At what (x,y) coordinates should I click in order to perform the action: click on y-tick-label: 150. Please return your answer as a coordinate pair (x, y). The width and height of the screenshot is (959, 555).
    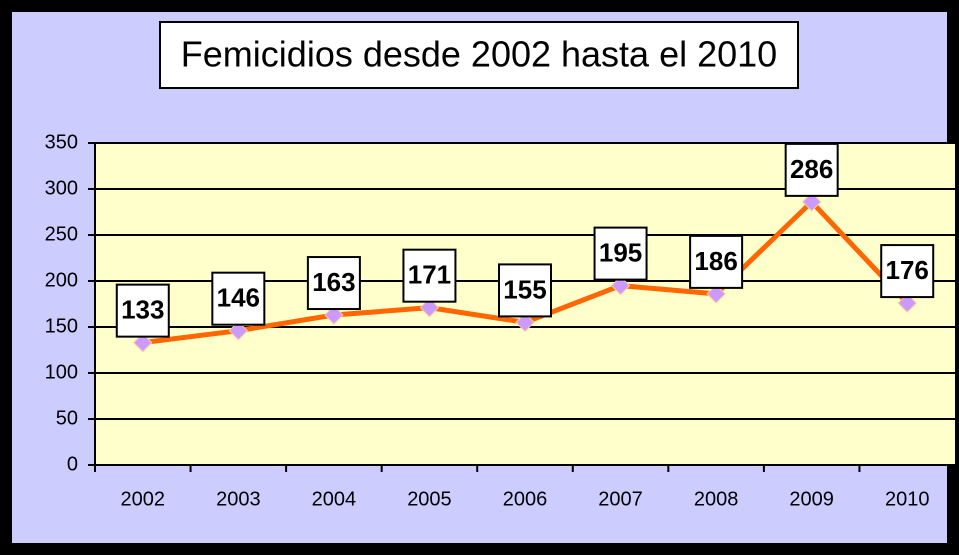
    Looking at the image, I should click on (61, 326).